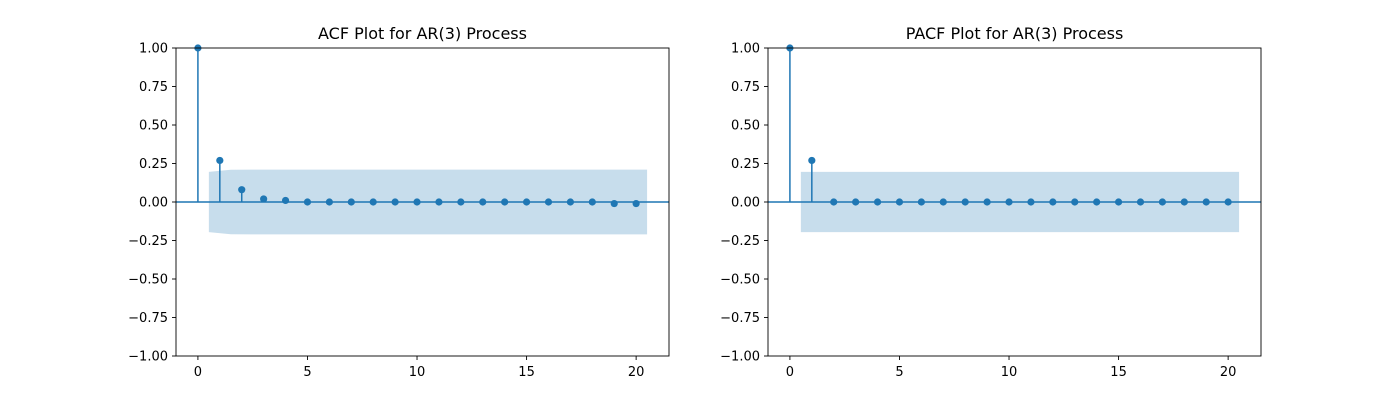 The image size is (1400, 400). Describe the element at coordinates (153, 49) in the screenshot. I see `acf-y-tick-label: 1.00` at that location.